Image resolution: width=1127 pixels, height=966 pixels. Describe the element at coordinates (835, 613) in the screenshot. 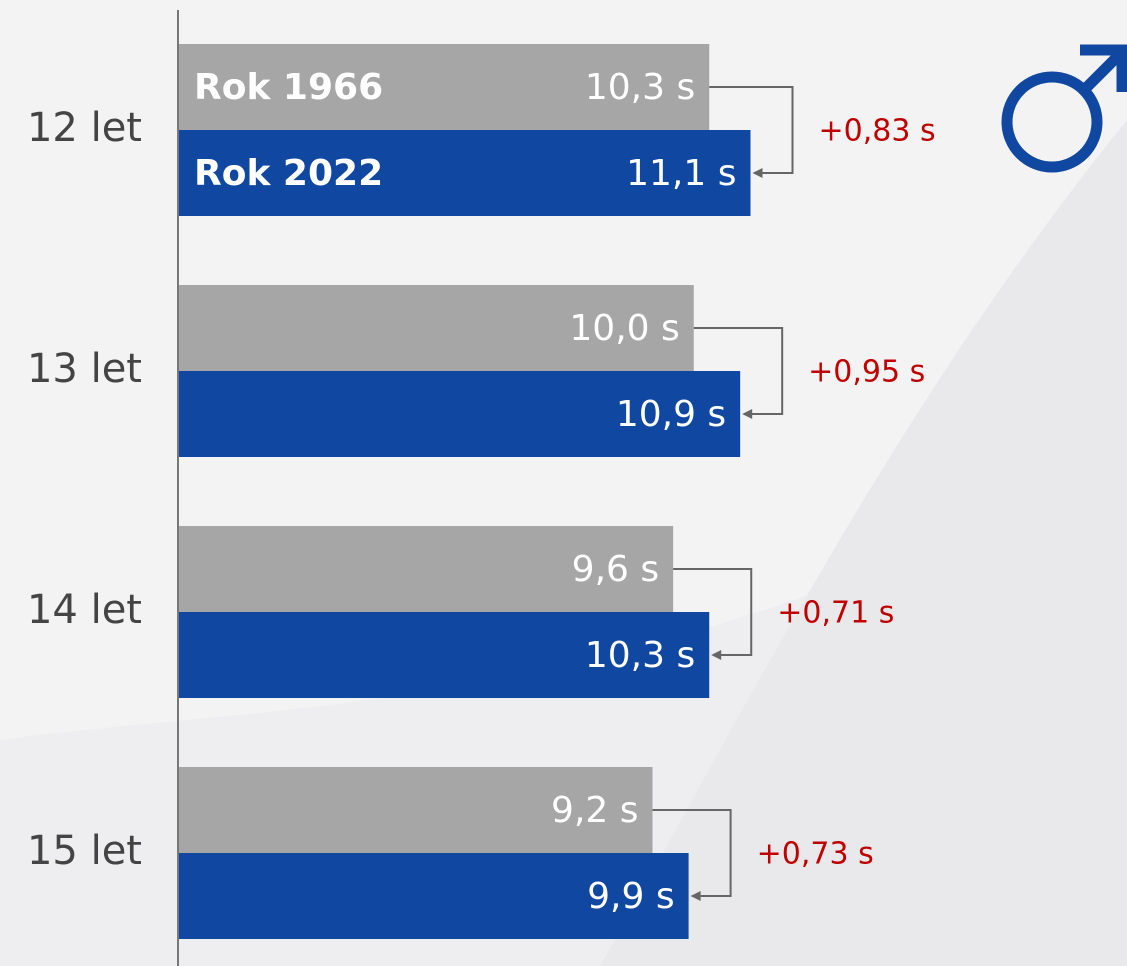

I see `annotation: +0,71 s` at that location.